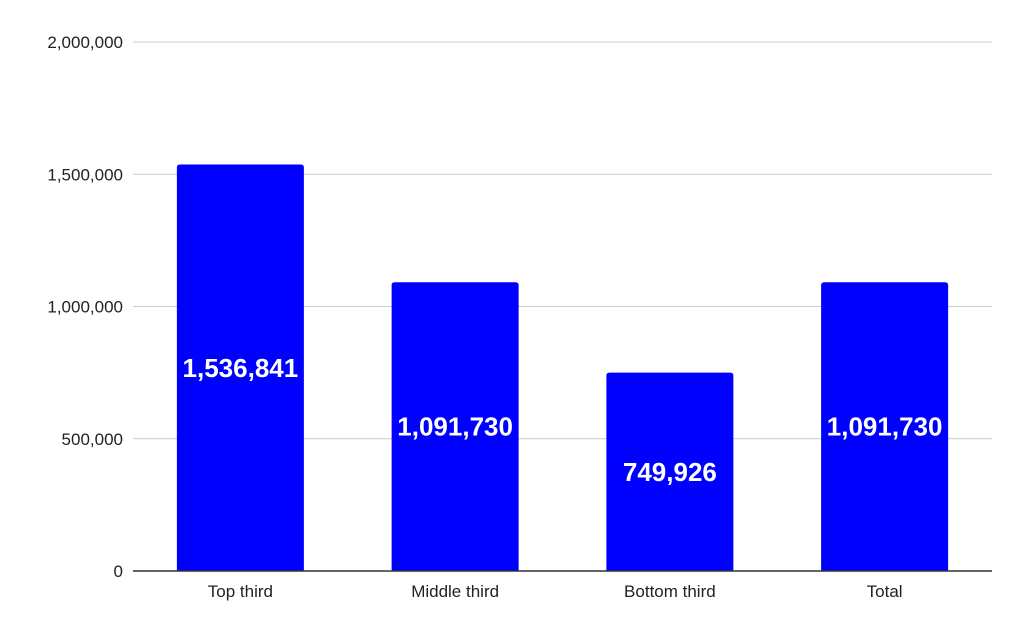 Image resolution: width=1024 pixels, height=633 pixels. I want to click on y-tick-label: 500,000, so click(92, 439).